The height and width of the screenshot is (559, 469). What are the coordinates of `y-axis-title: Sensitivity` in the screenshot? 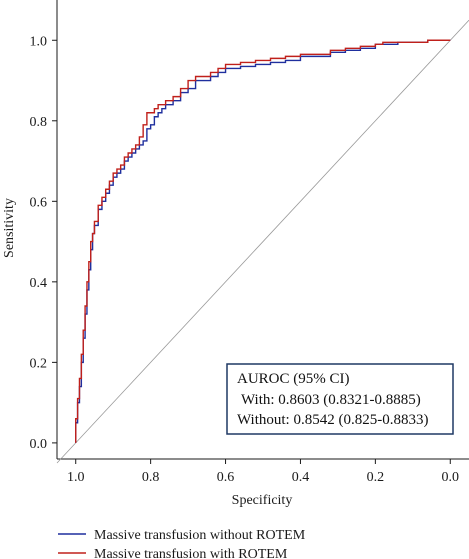 It's located at (9, 228).